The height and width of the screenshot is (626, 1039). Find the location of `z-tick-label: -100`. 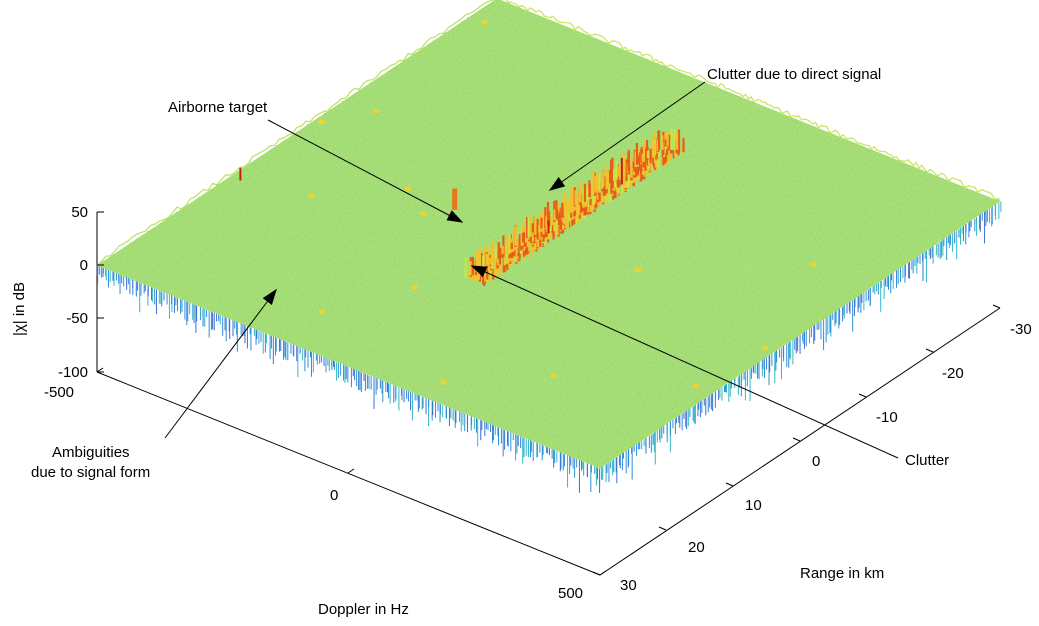

z-tick-label: -100 is located at coordinates (73, 372).